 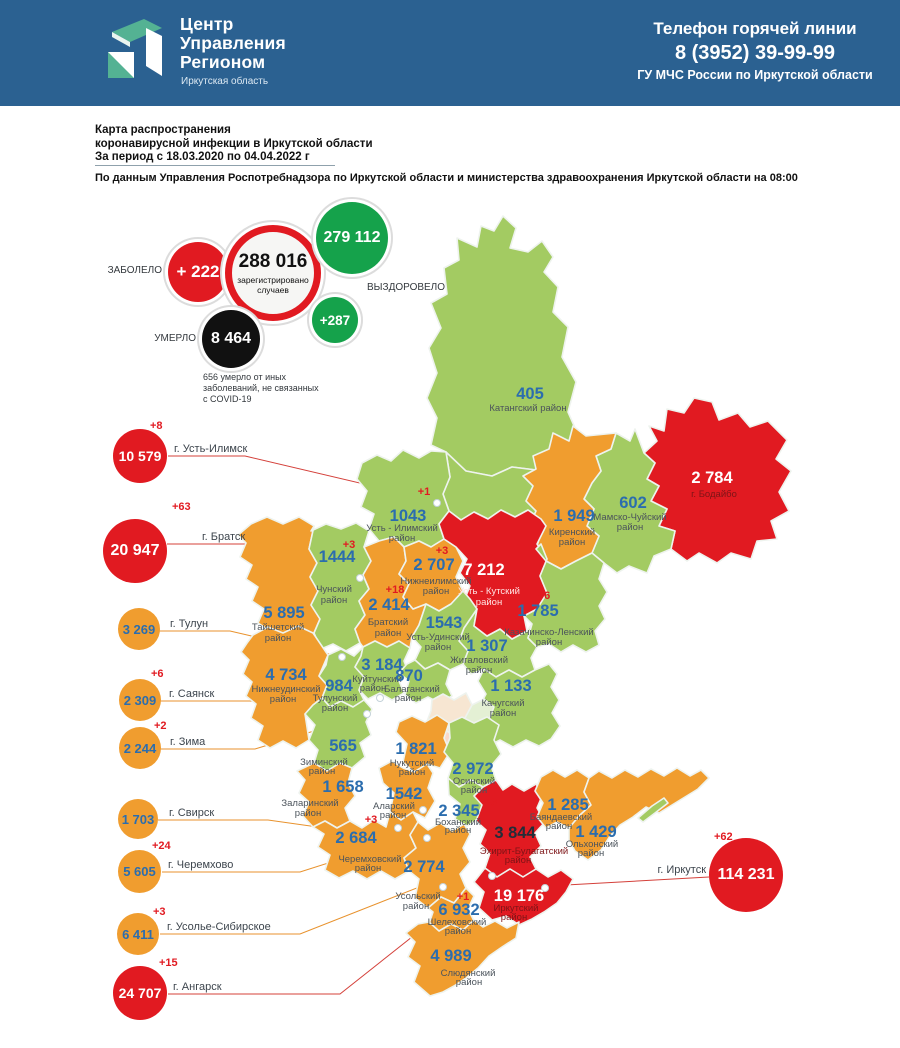 What do you see at coordinates (527, 408) in the screenshot?
I see `label-katangsky: Катангский район` at bounding box center [527, 408].